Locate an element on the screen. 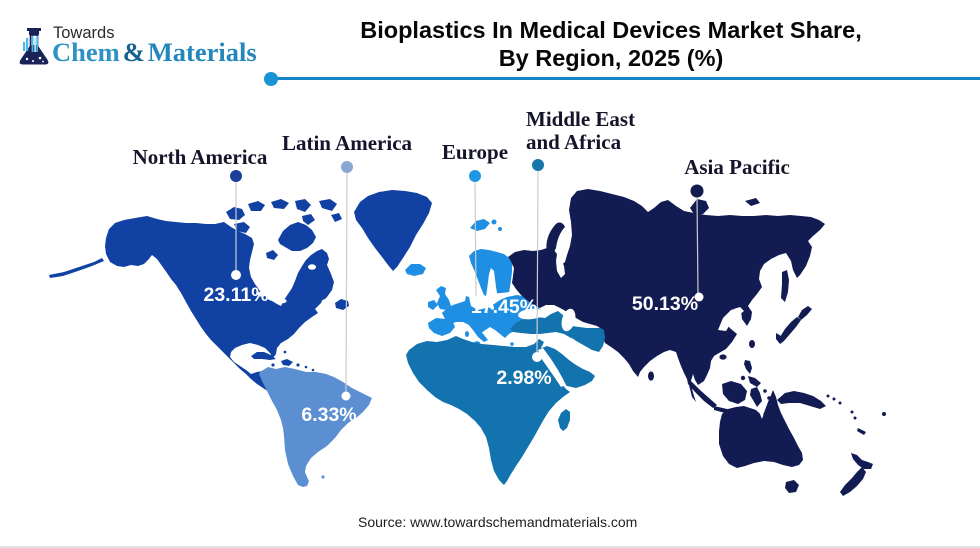 This screenshot has height=548, width=980. svg-text: 6.33% is located at coordinates (328, 415).